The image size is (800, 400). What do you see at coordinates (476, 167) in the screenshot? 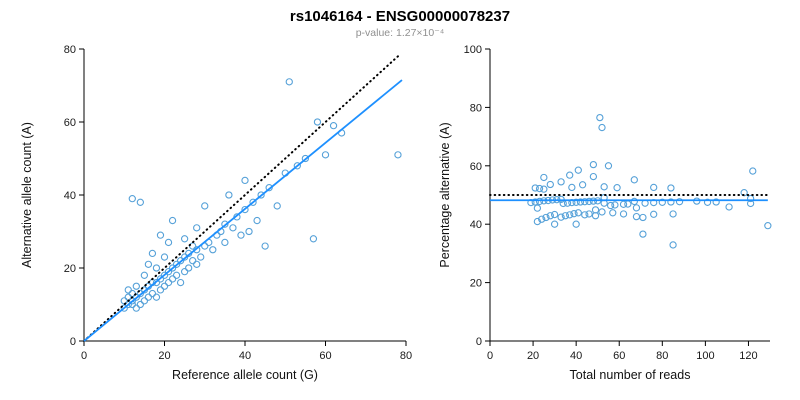
I see `y-tick-label: 60` at bounding box center [476, 167].